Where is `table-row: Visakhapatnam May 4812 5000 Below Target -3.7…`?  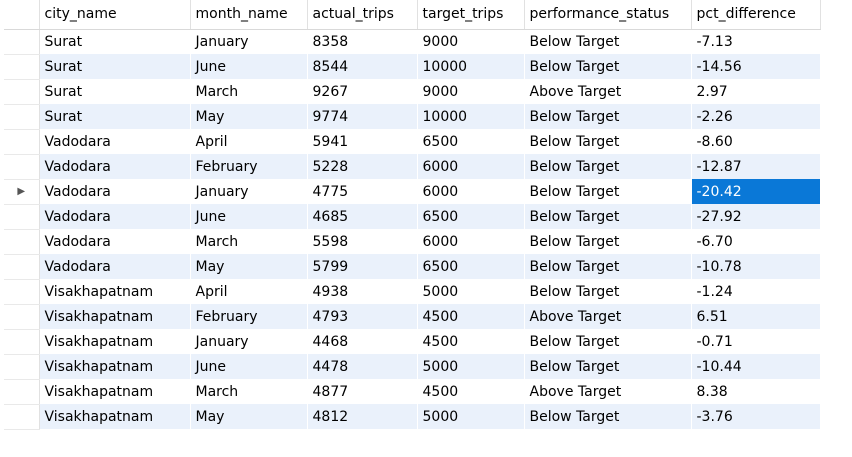 table-row: Visakhapatnam May 4812 5000 Below Target -3.7… is located at coordinates (412, 417).